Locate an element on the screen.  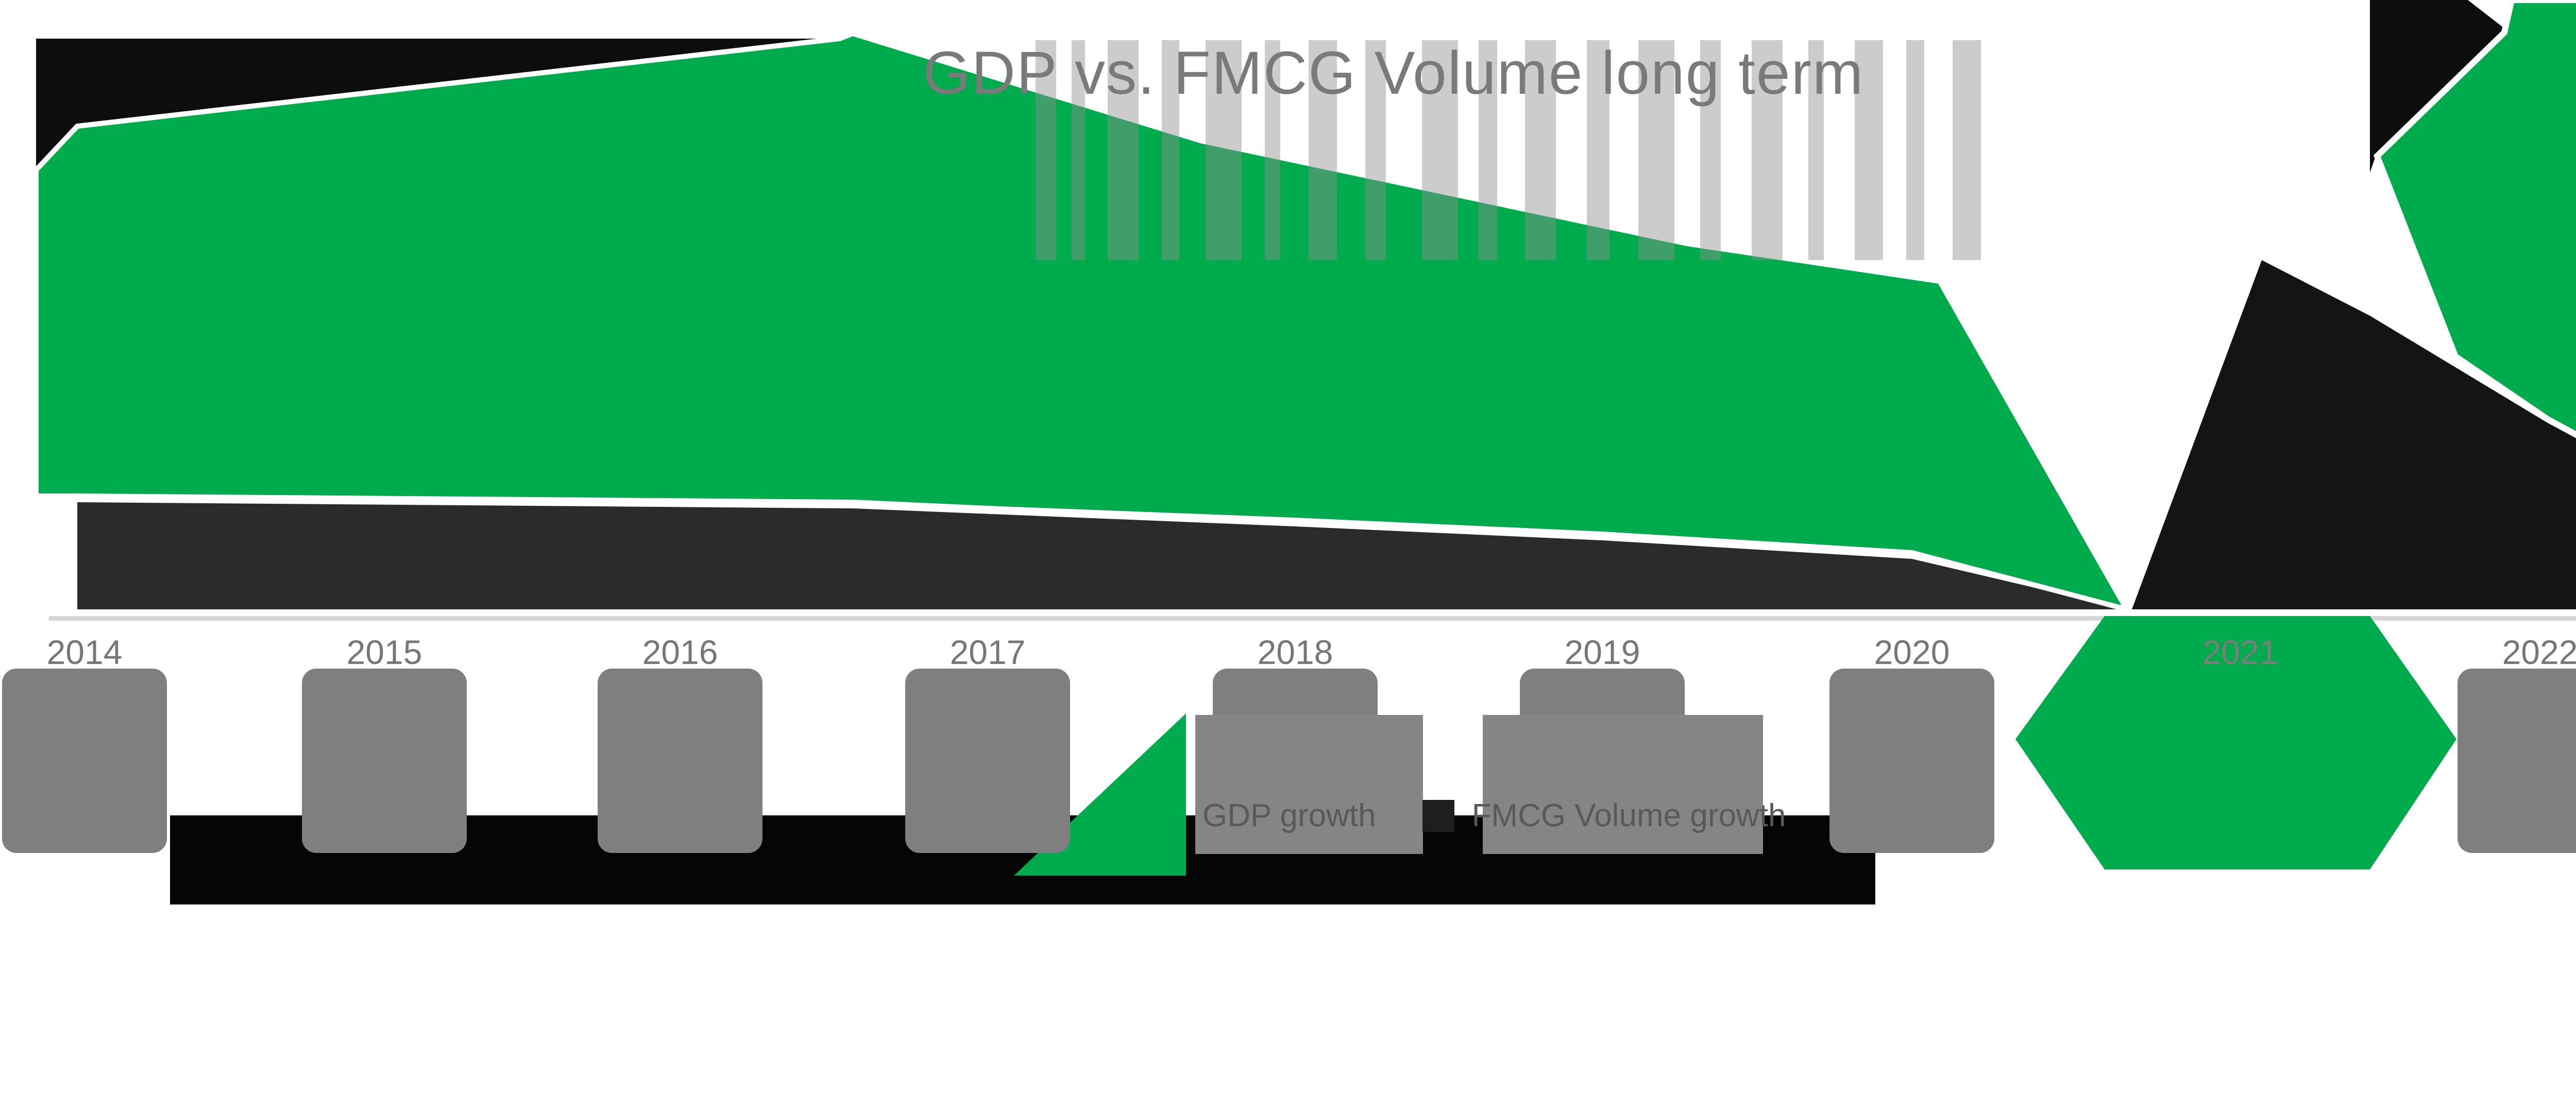
fmcg-area-top-right-a is located at coordinates (2437, 86).